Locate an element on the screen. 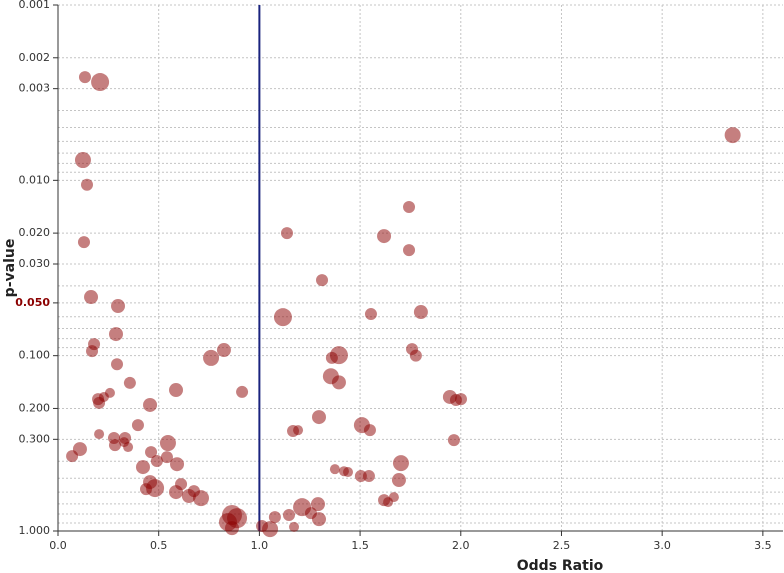 This screenshot has height=573, width=784. x-tick-label: 1.0 is located at coordinates (260, 545).